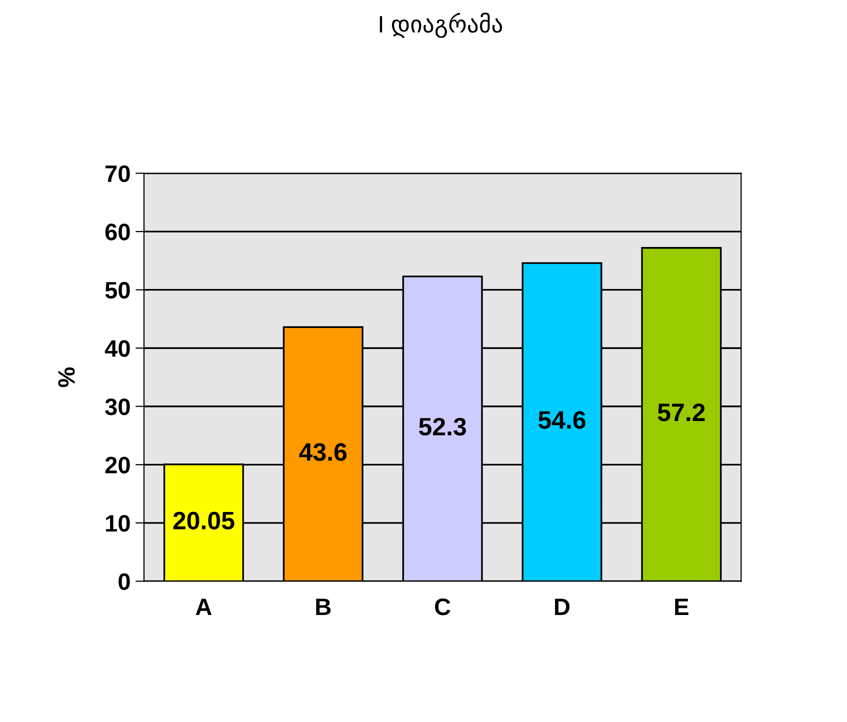 The image size is (847, 722). What do you see at coordinates (442, 607) in the screenshot?
I see `x-tick-label: C` at bounding box center [442, 607].